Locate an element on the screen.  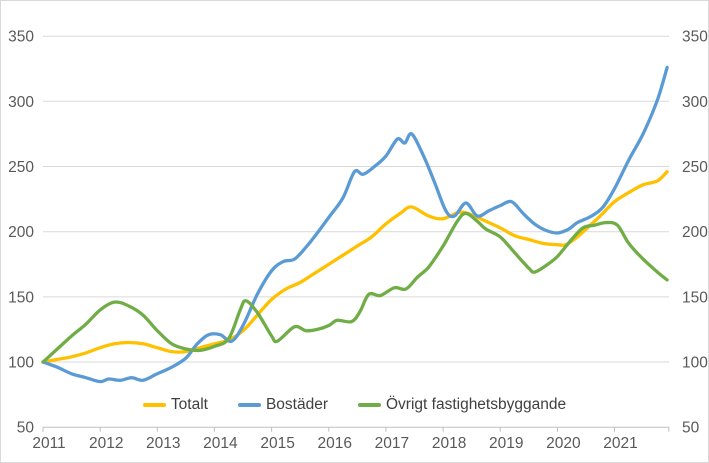
y-axis-label-left: 150 is located at coordinates (21, 297).